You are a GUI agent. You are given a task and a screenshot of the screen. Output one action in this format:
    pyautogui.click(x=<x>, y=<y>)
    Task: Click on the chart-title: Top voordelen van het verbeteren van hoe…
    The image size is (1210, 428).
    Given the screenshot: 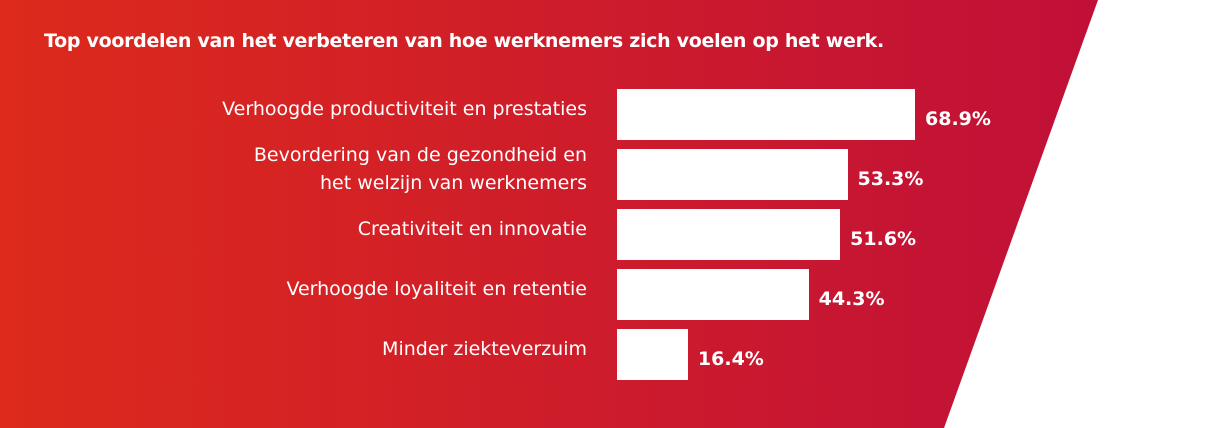 What is the action you would take?
    pyautogui.click(x=464, y=41)
    